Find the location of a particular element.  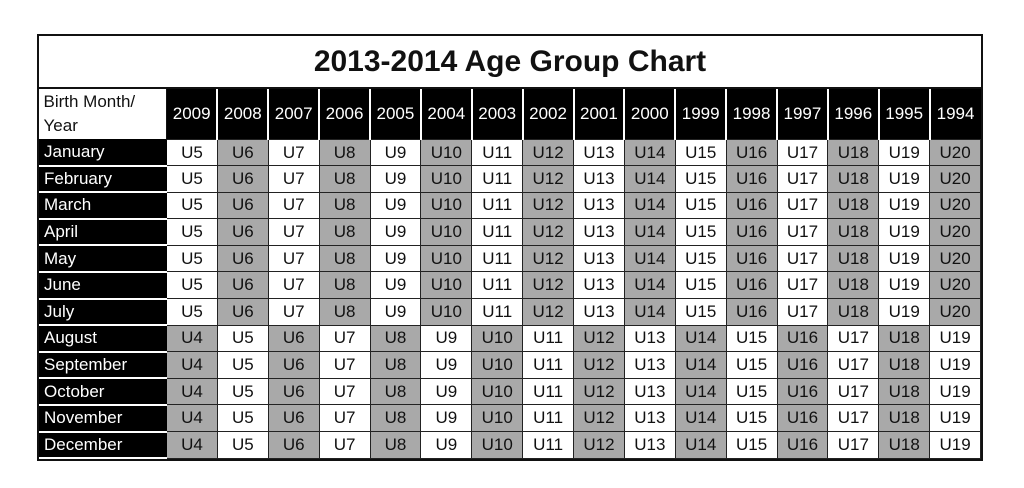

year-header: 1998 is located at coordinates (752, 114).